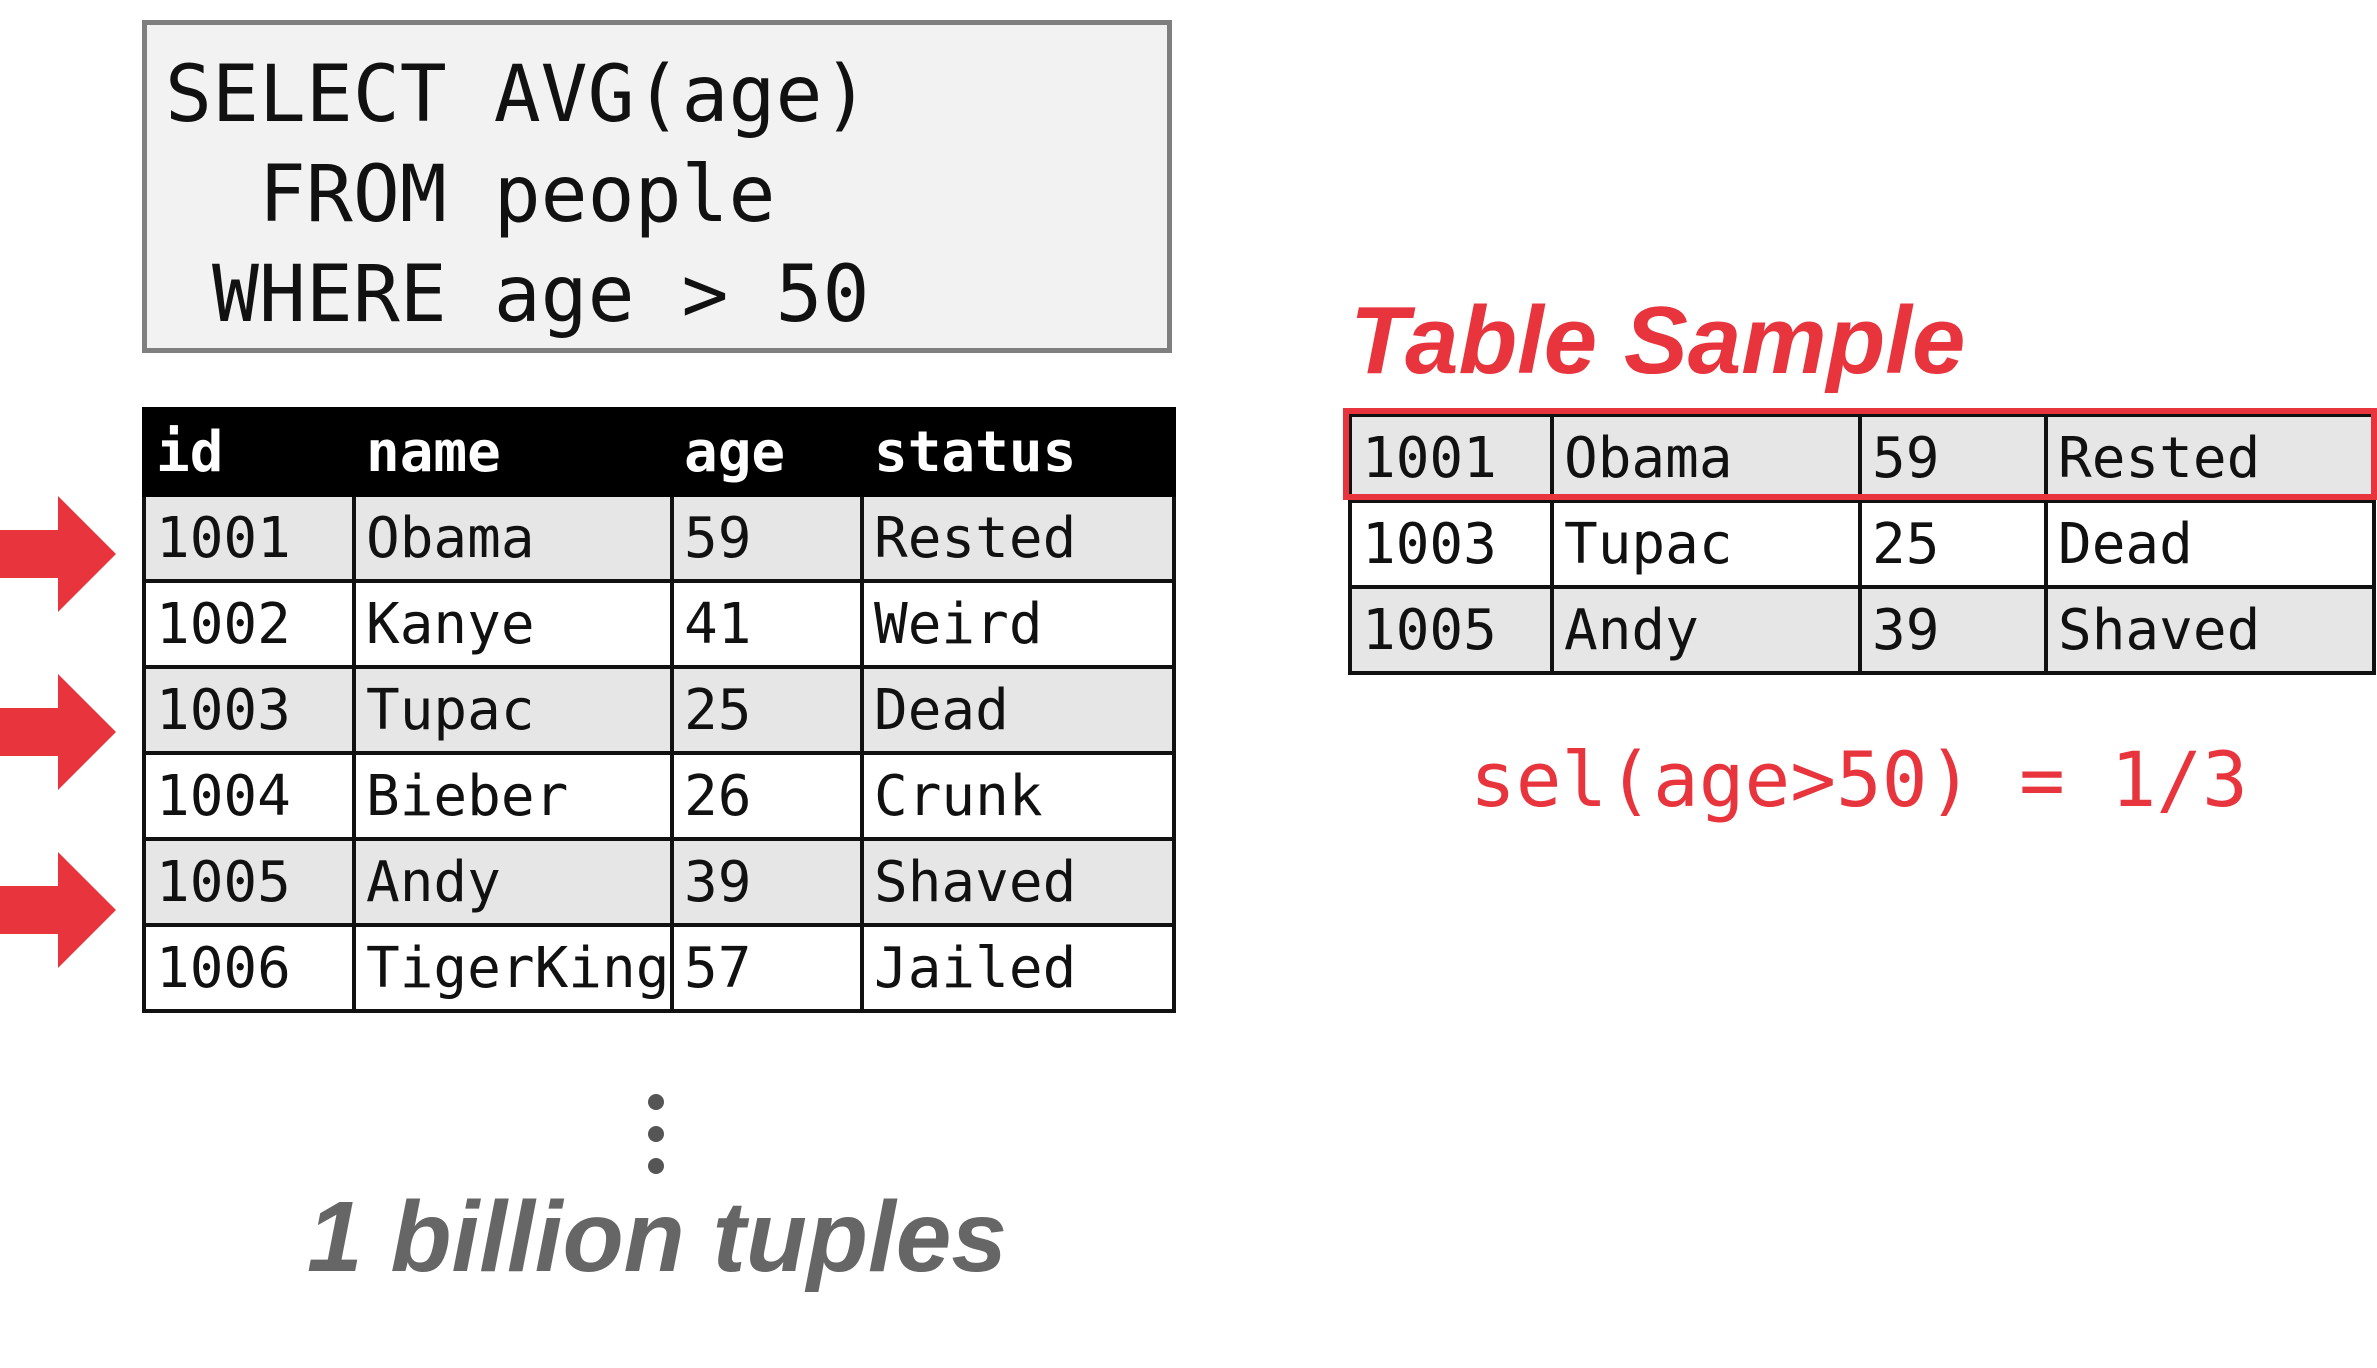 This screenshot has height=1368, width=2377. Describe the element at coordinates (1018, 452) in the screenshot. I see `column-header-status: status` at that location.